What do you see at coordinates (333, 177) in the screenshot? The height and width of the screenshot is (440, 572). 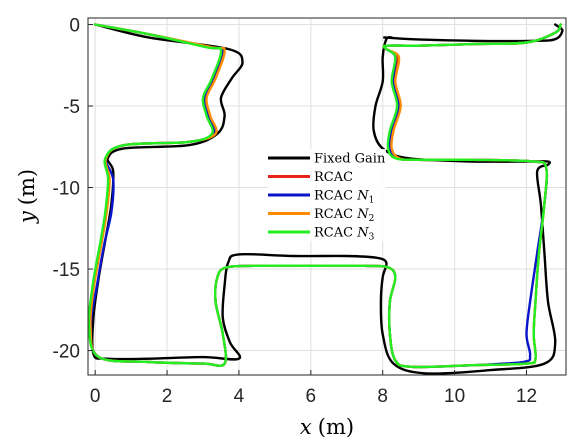 I see `legend-label-1: RCAC` at bounding box center [333, 177].